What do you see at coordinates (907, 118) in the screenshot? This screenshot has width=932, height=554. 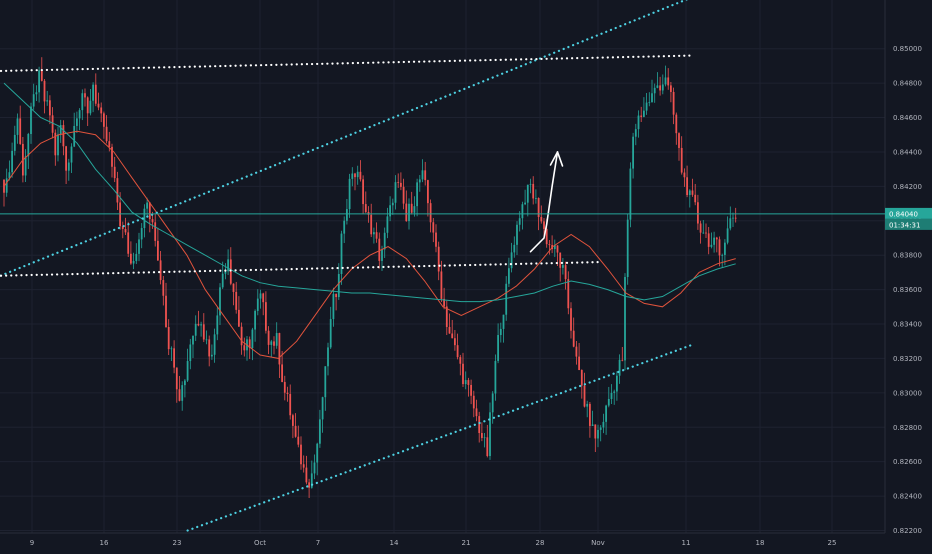 I see `y-tick-label-2: 0.84600` at bounding box center [907, 118].